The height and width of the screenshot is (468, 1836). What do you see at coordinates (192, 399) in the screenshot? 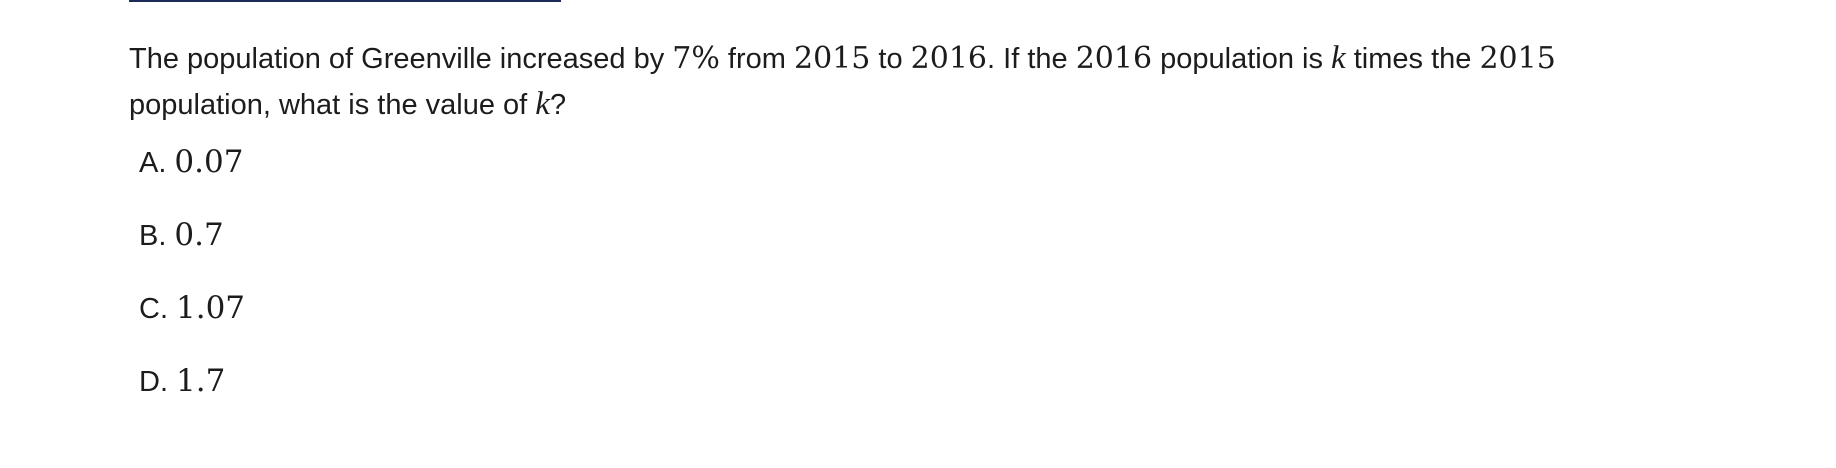
I see `choice-d: D. 1.7` at bounding box center [192, 399].